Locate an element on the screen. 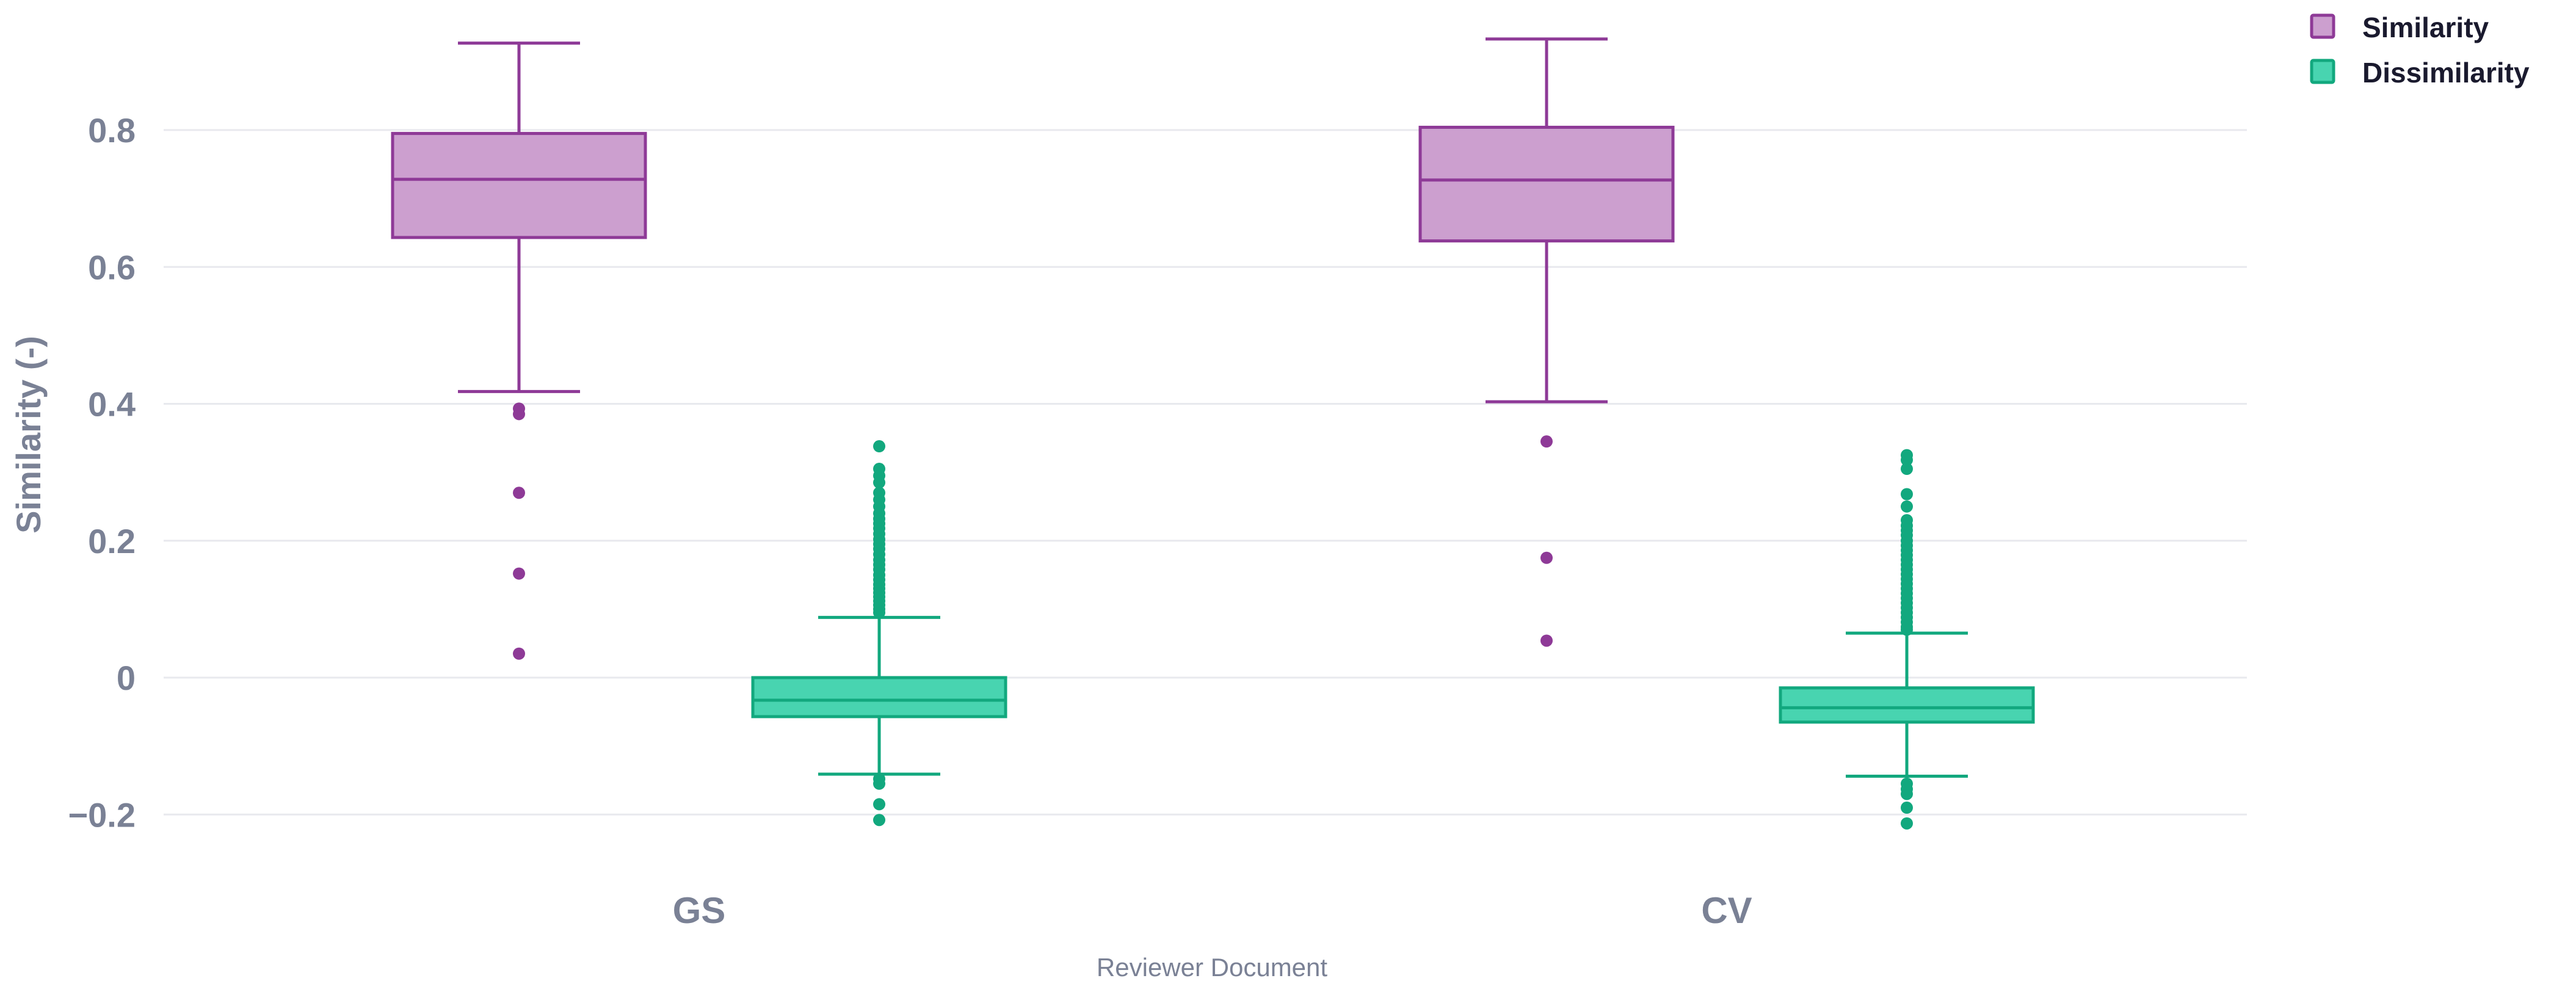  box-dissimilarity-gs is located at coordinates (879, 634).